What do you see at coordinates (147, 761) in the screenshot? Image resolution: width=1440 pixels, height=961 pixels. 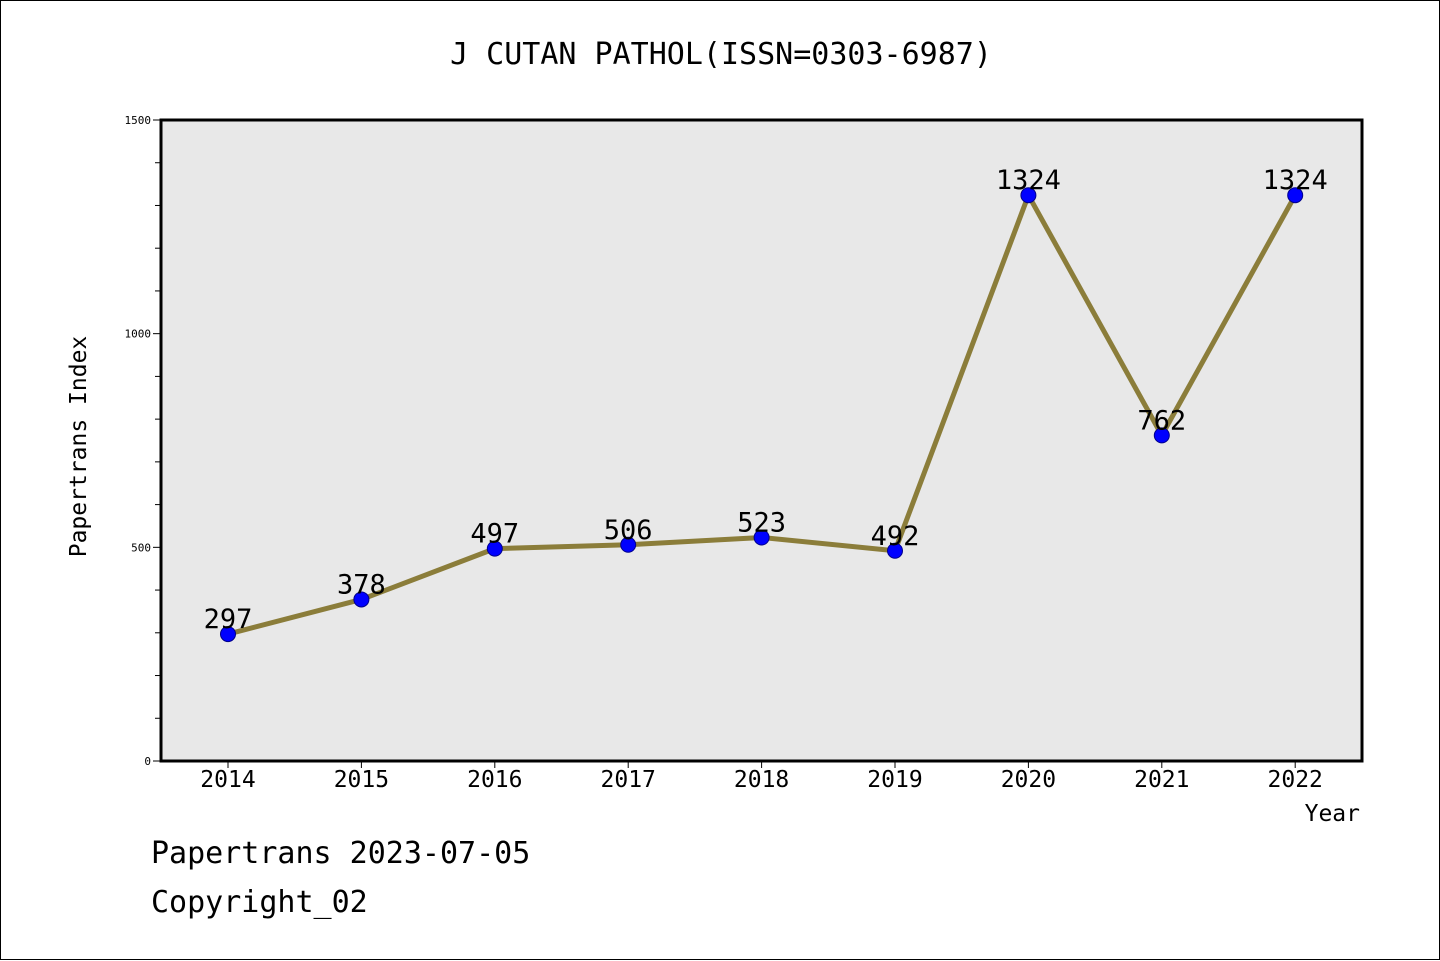 I see `y-tick-label: 0` at bounding box center [147, 761].